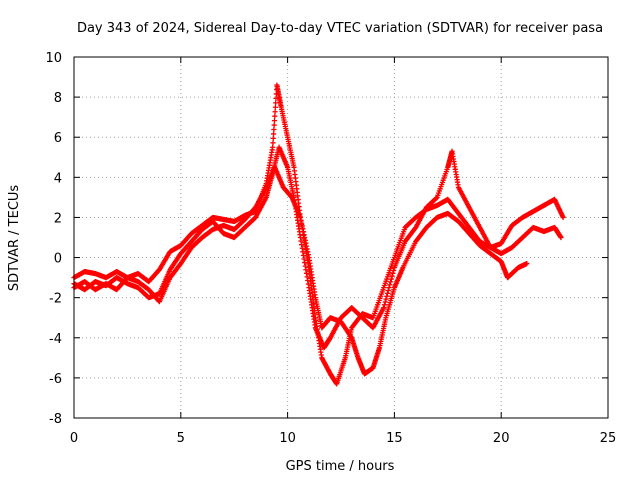  I want to click on x-tick-label: 20, so click(501, 438).